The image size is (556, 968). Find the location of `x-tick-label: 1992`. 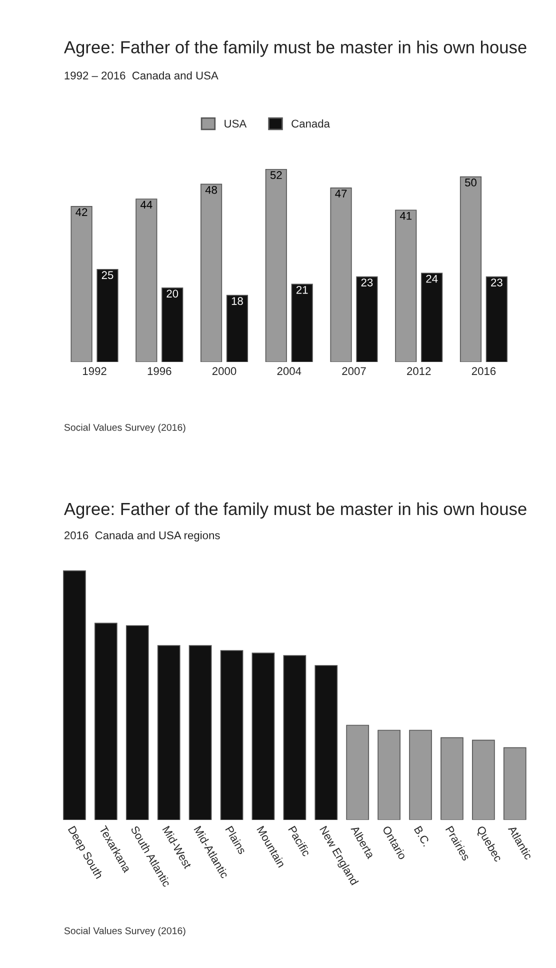

x-tick-label: 1992 is located at coordinates (94, 371).